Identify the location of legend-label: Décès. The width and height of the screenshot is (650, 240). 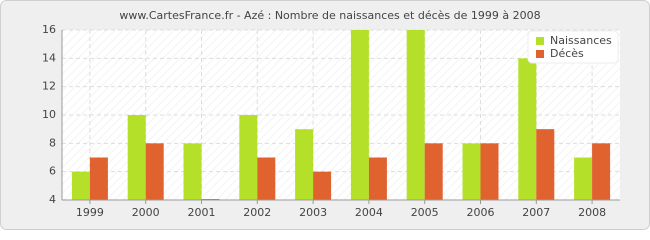
(567, 53).